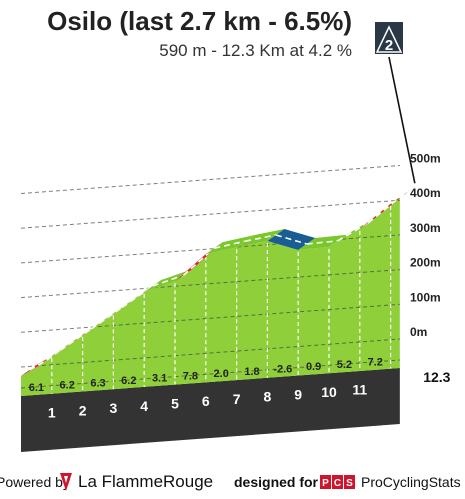  Describe the element at coordinates (255, 50) in the screenshot. I see `chart-subtitle: 590 m - 12.3 Km at 4.2 %` at that location.